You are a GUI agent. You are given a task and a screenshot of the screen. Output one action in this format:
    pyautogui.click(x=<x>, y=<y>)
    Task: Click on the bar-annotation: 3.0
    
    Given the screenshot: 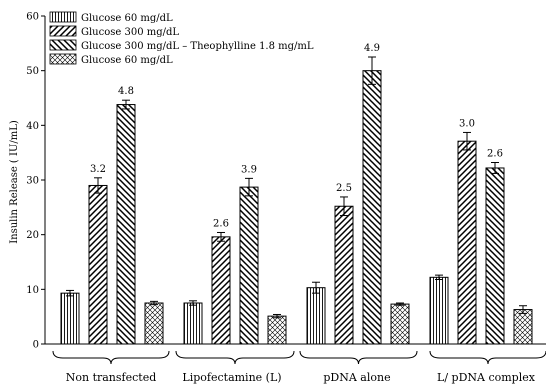 What is the action you would take?
    pyautogui.click(x=467, y=123)
    